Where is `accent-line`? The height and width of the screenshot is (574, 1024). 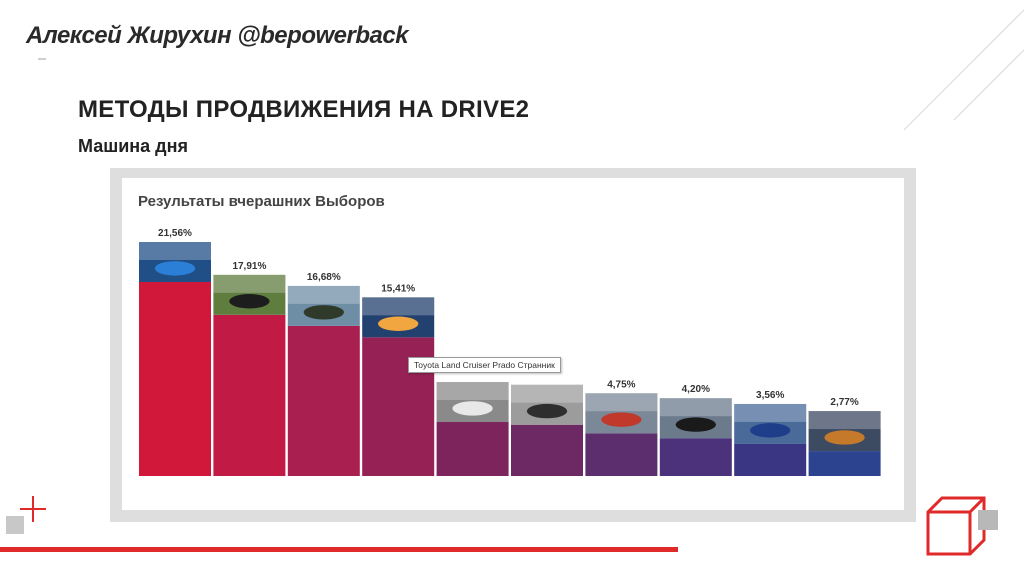 accent-line is located at coordinates (339, 549).